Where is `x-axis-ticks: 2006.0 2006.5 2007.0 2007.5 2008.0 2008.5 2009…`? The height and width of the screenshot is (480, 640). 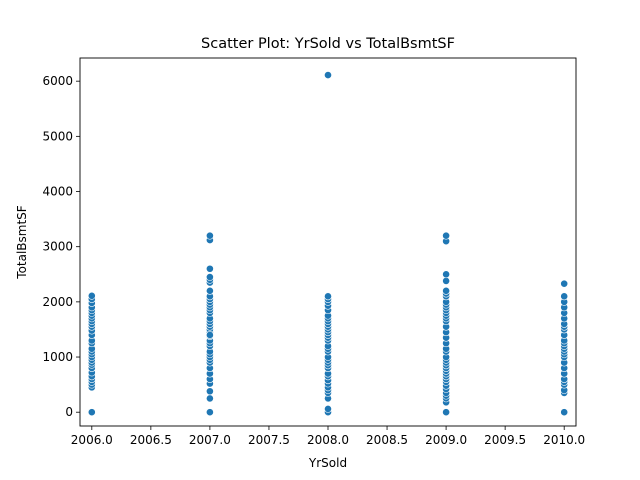 x-axis-ticks: 2006.0 2006.5 2007.0 2007.5 2008.0 2008.5 2009… is located at coordinates (328, 436).